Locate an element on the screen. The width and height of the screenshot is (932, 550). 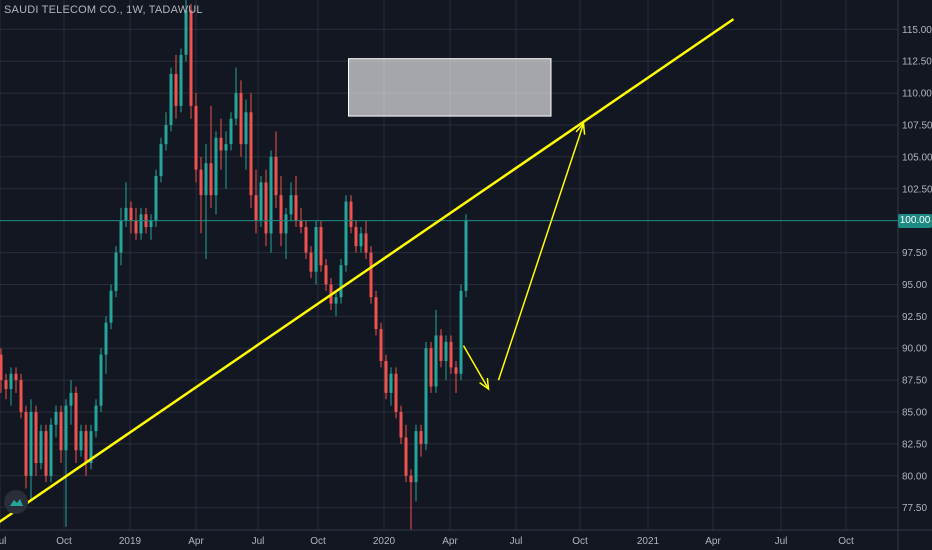
y-tick-label: 110.00 is located at coordinates (917, 94).